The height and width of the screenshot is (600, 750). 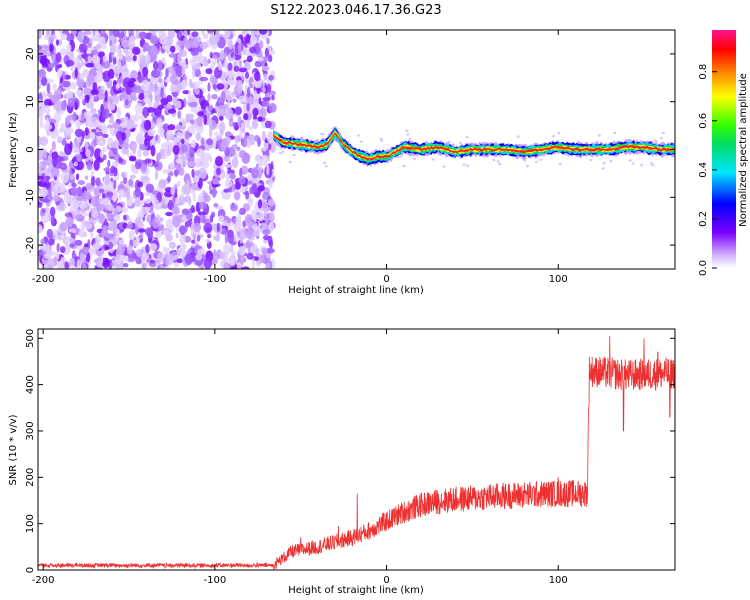 I want to click on y-tick-label: 0, so click(x=30, y=570).